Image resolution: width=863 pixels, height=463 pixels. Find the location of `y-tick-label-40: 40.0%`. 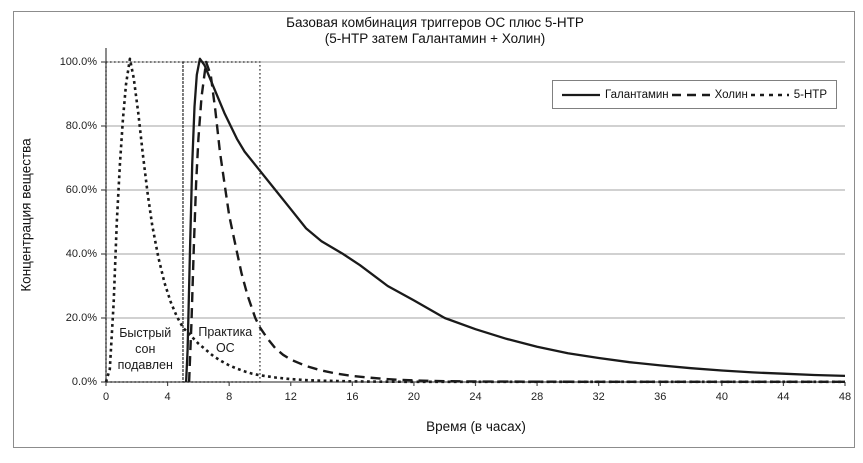

y-tick-label-40: 40.0% is located at coordinates (81, 253).